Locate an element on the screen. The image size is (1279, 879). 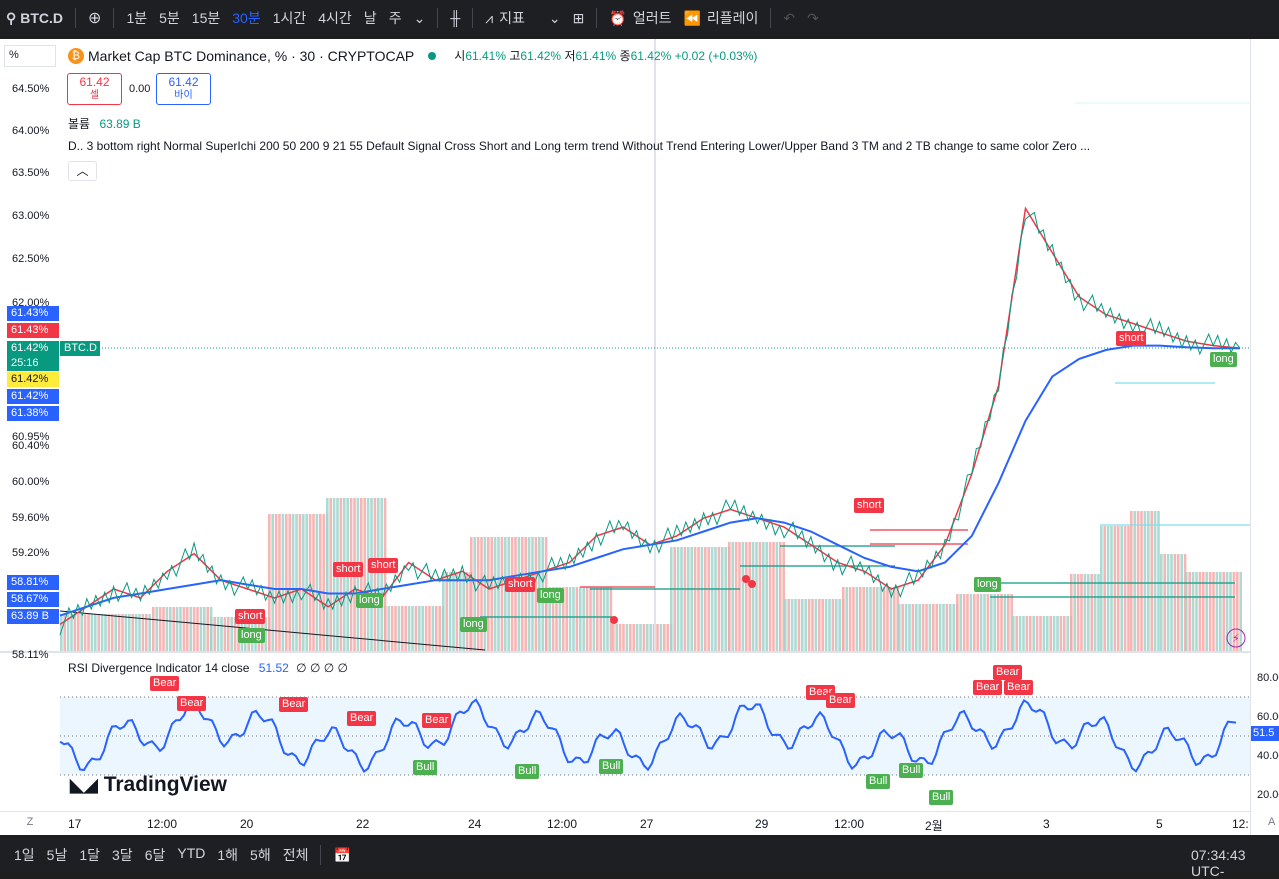
rewind-icon: ⏪ is located at coordinates (692, 17).